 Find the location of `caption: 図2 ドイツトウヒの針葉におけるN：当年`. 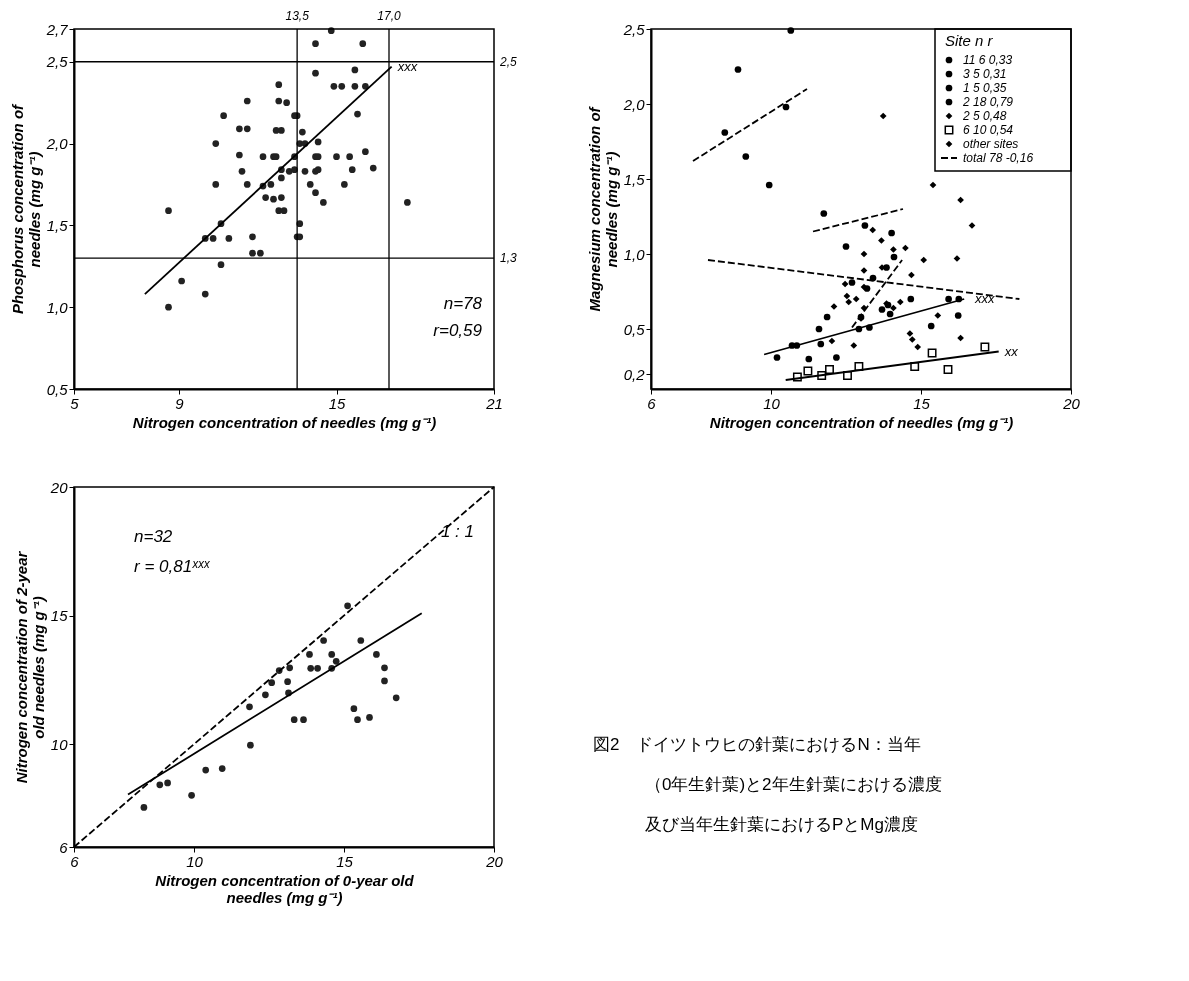

caption: 図2 ドイツトウヒの針葉におけるN：当年 is located at coordinates (757, 744).